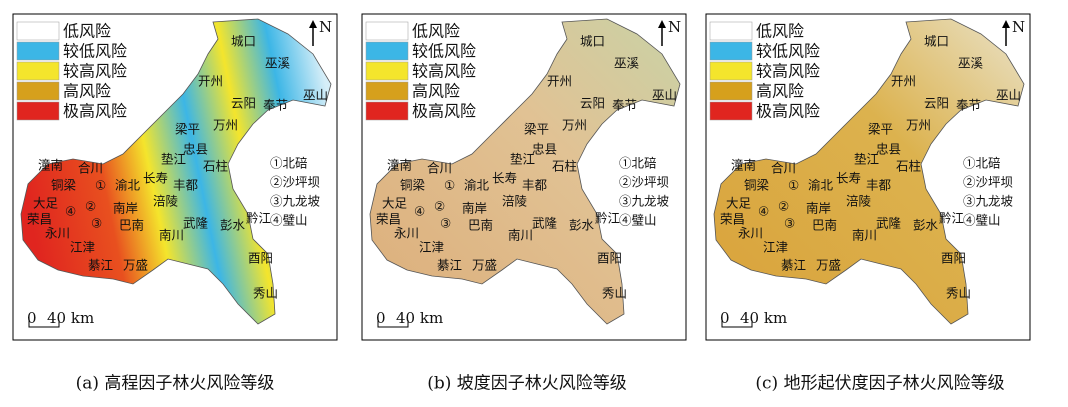 This screenshot has height=407, width=1068. What do you see at coordinates (444, 51) in the screenshot?
I see `legend-label: 较低风险` at bounding box center [444, 51].